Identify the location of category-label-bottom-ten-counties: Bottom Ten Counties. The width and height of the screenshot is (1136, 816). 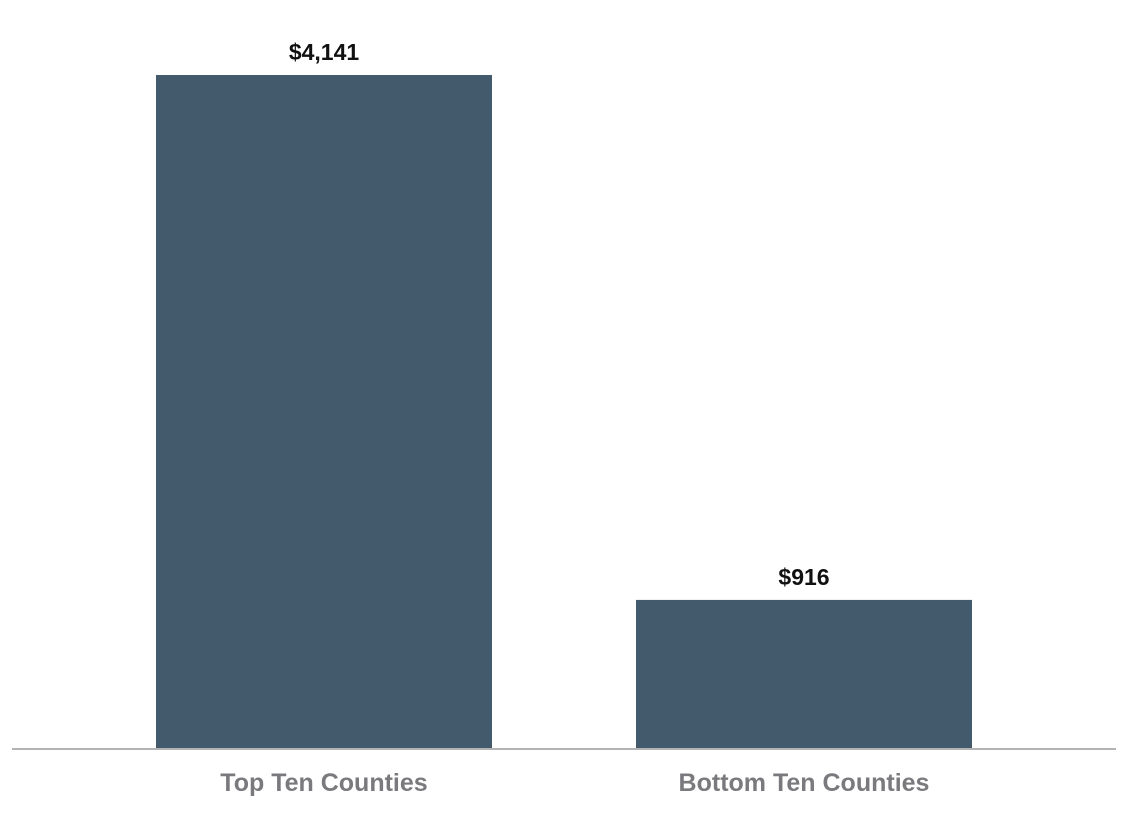
(804, 783).